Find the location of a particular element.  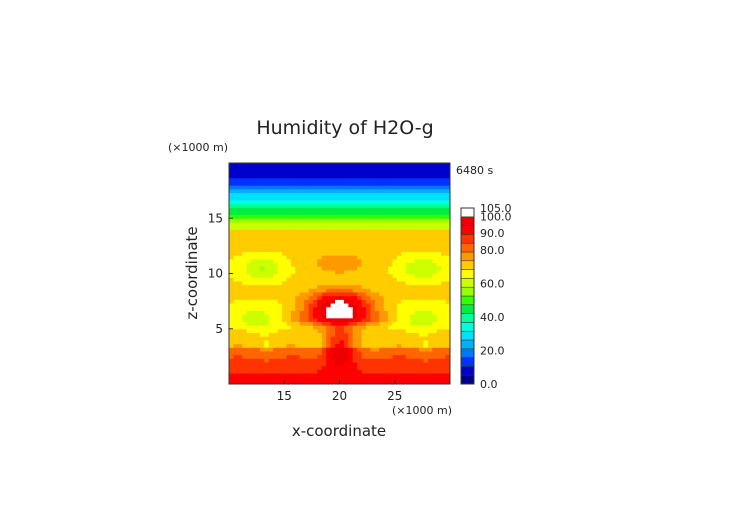

x-axis-label: x-coordinate is located at coordinates (339, 431).